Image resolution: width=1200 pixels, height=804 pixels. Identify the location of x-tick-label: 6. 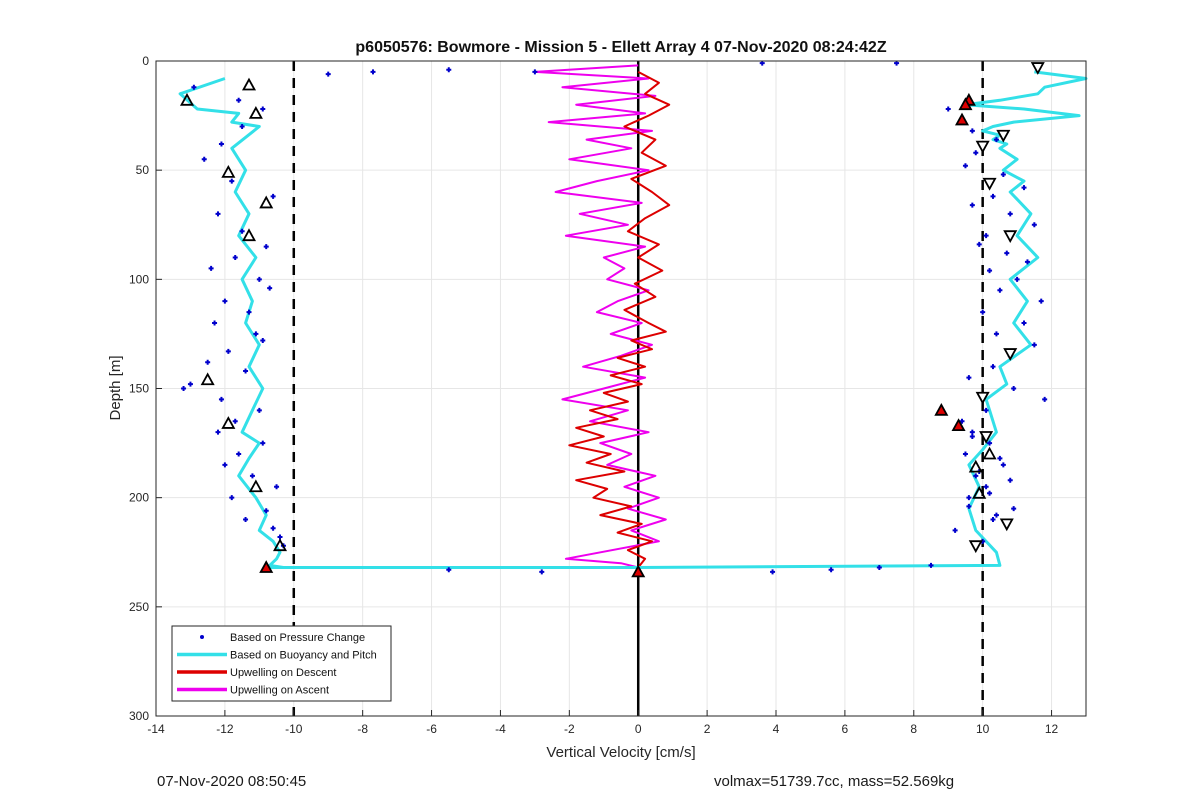
(845, 729).